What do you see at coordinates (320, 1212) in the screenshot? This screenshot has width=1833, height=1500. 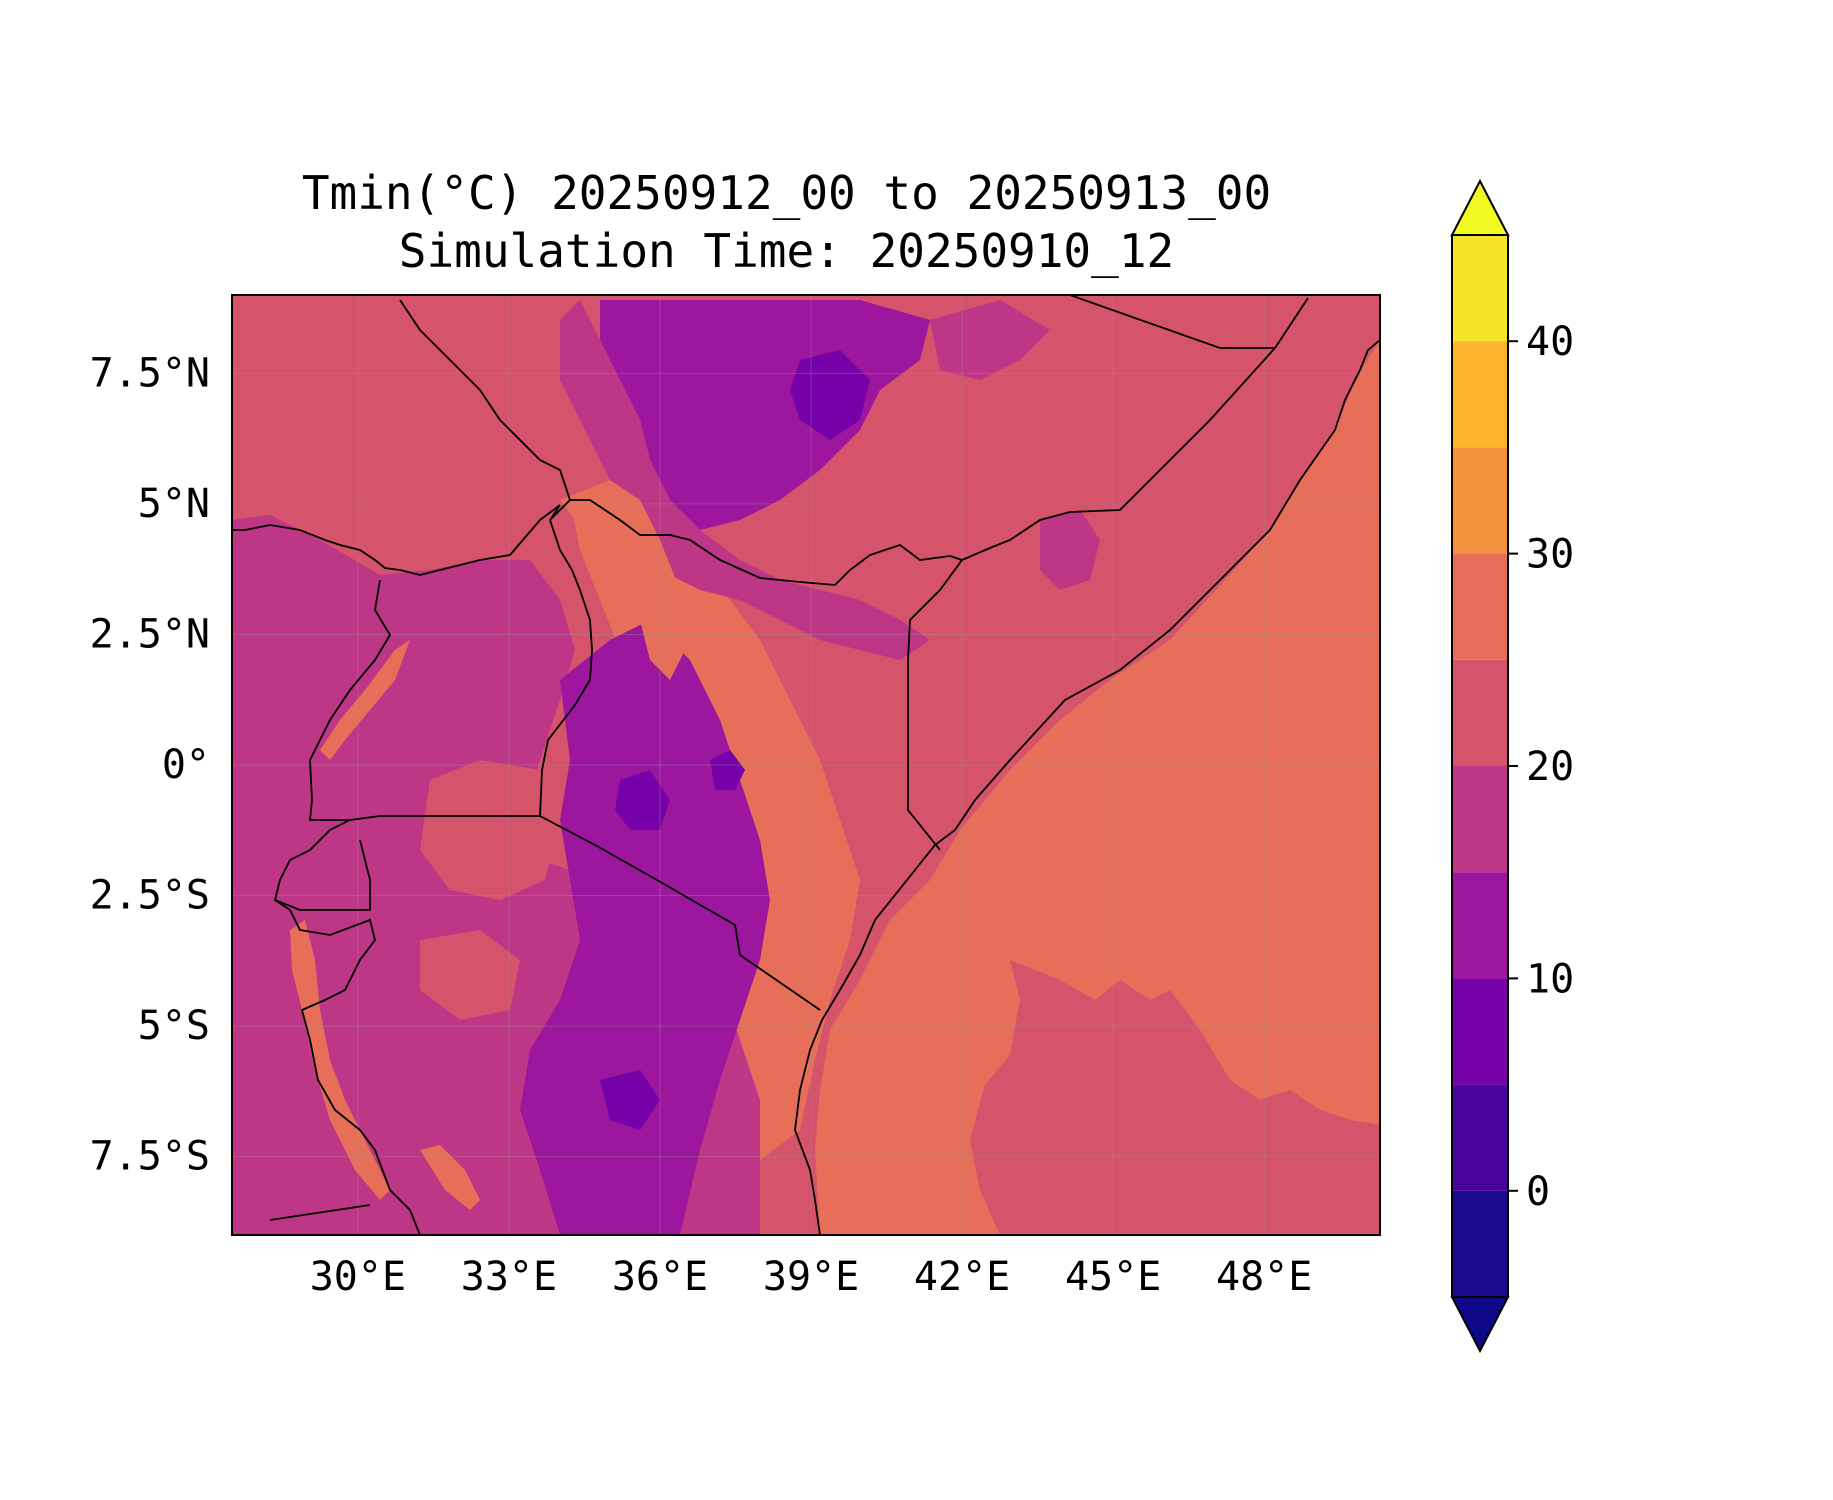 I see `border-zambia` at bounding box center [320, 1212].